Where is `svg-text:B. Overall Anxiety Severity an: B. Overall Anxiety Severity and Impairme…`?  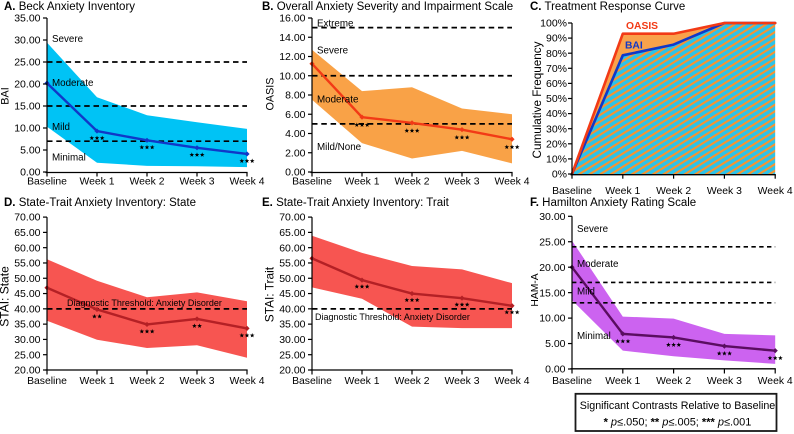
svg-text:B. Overall Anxiety Severity an: B. Overall Anxiety Severity and Impairme… is located at coordinates (387, 7).